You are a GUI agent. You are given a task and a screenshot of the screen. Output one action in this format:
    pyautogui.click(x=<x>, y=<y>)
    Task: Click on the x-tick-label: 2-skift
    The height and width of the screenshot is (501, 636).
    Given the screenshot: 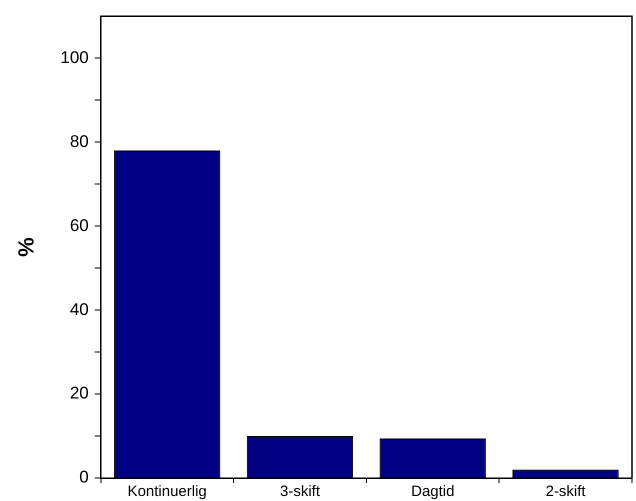 What is the action you would take?
    pyautogui.click(x=566, y=491)
    